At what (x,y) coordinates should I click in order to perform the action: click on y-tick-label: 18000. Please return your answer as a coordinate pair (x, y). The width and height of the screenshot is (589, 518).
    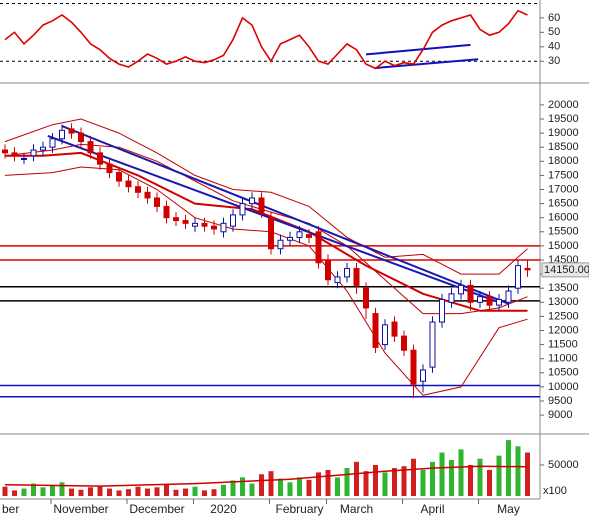
    Looking at the image, I should click on (563, 161).